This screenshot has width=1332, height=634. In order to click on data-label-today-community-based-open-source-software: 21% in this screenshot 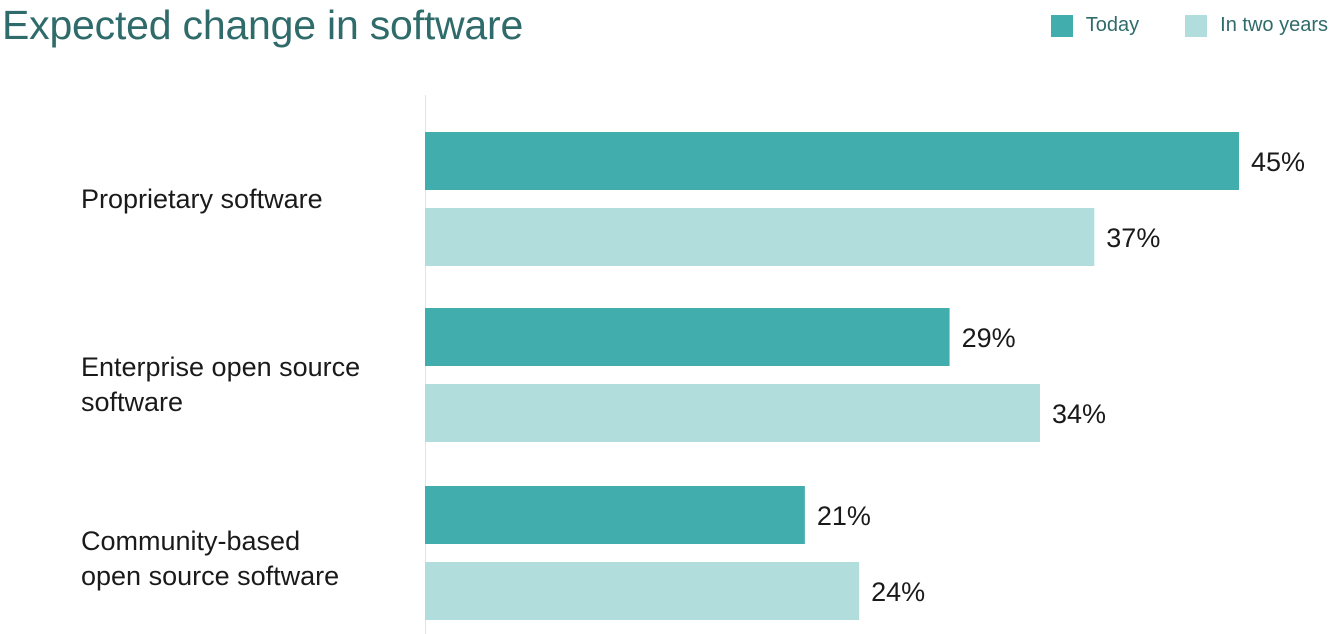, I will do `click(844, 516)`.